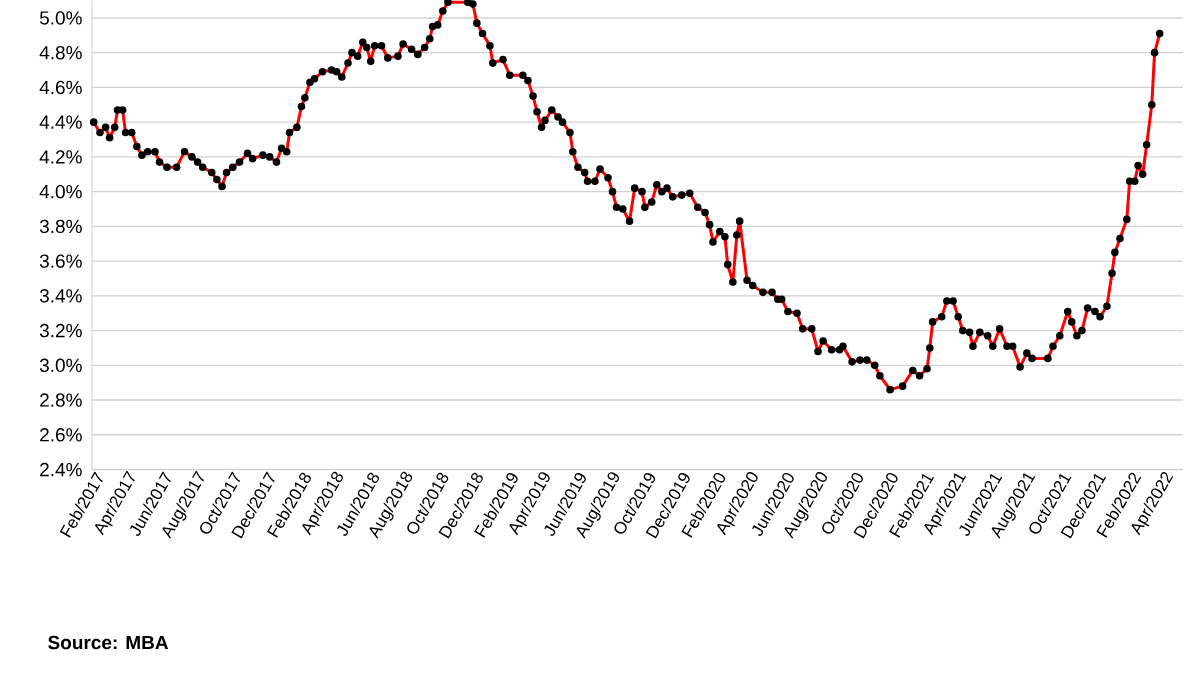 Image resolution: width=1200 pixels, height=676 pixels. What do you see at coordinates (60, 53) in the screenshot?
I see `y-tick-label: 4.8%` at bounding box center [60, 53].